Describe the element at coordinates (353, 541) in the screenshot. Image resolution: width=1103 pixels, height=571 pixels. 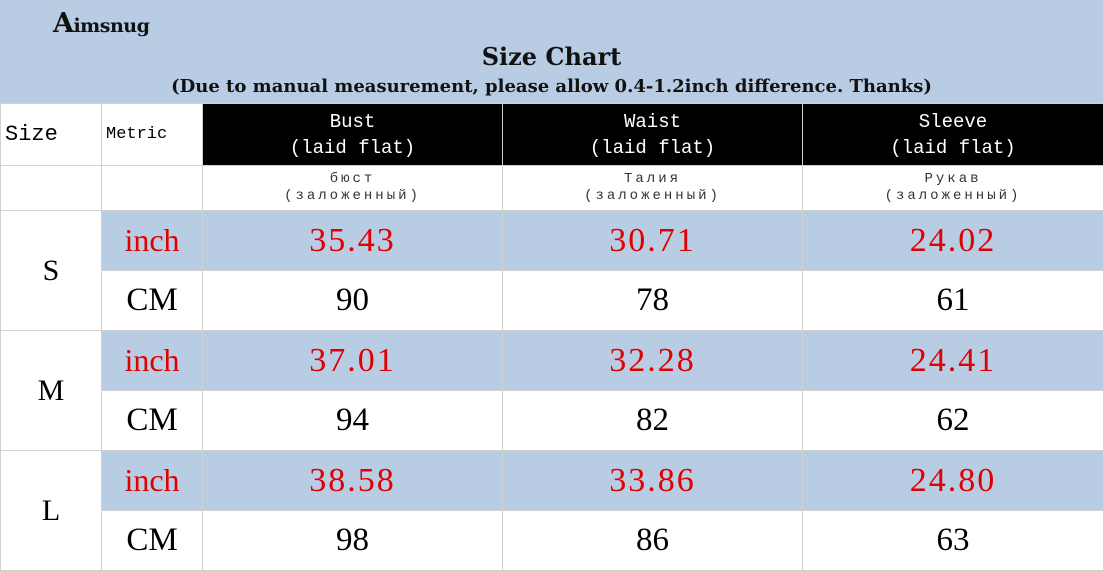
I see `cm-value: 98` at that location.